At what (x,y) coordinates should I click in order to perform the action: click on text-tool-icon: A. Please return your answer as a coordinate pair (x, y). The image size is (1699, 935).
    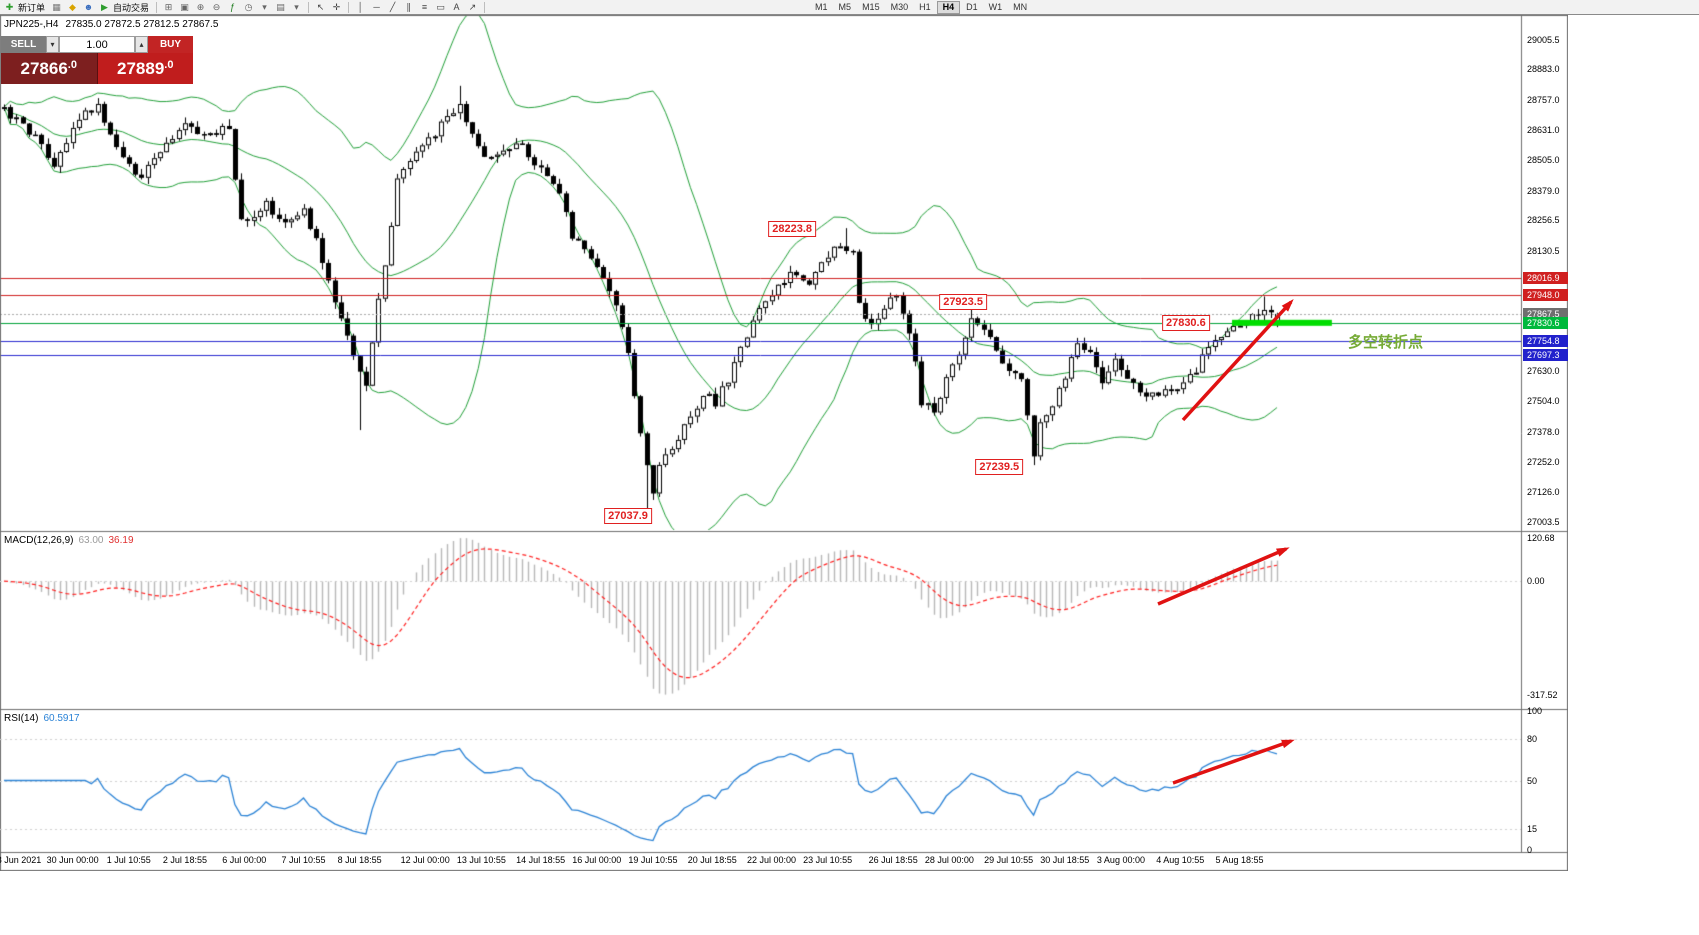
    Looking at the image, I should click on (456, 6).